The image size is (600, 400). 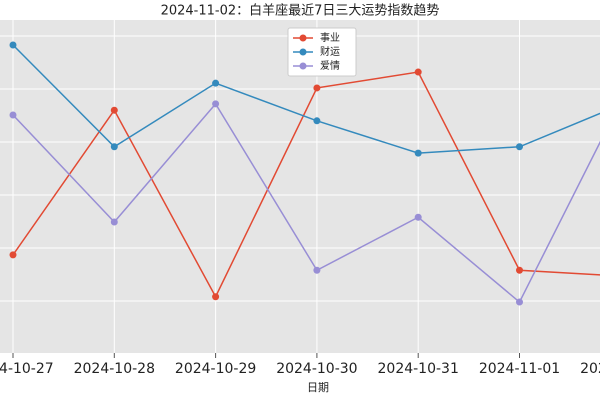 I want to click on x-axis-label: 日期, so click(x=318, y=387).